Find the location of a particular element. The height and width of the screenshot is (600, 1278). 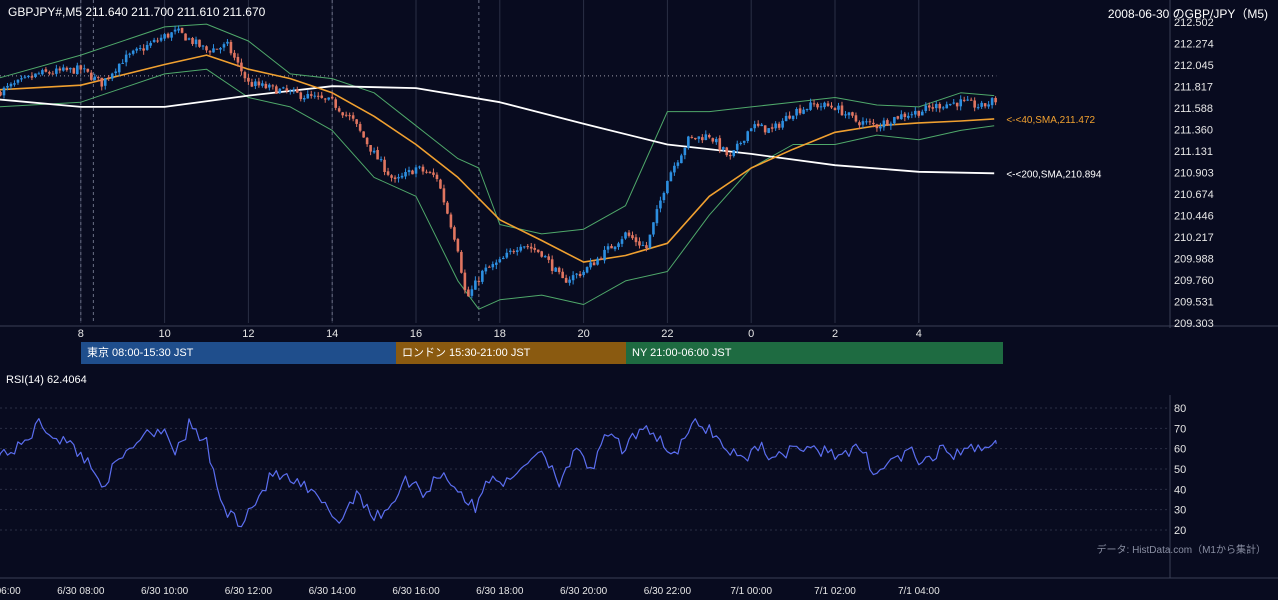

time-tick-label: 6/30 08:00 is located at coordinates (81, 591).